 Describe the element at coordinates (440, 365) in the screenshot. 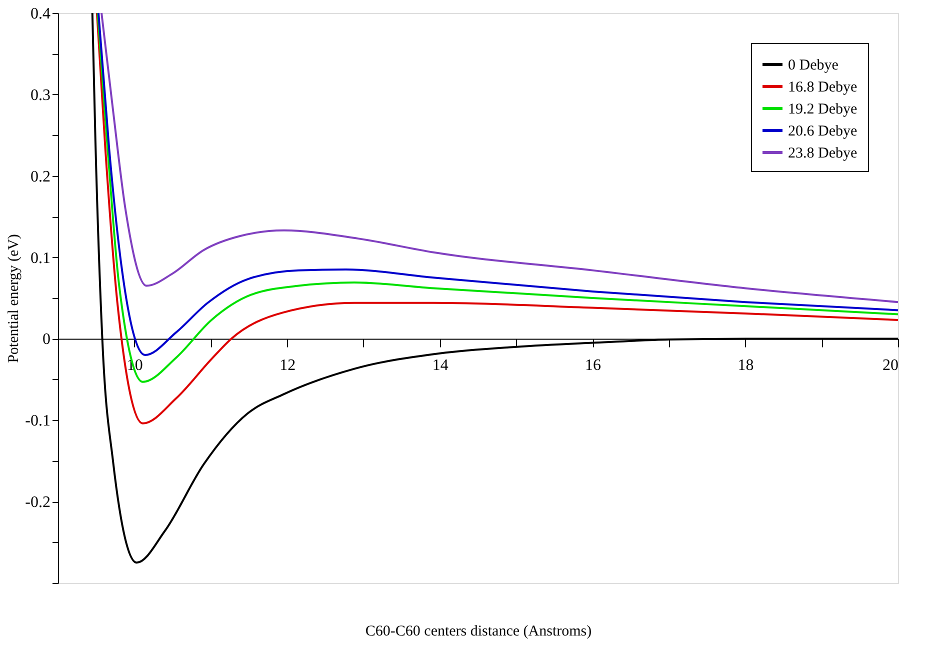

I see `x-tick-label: 14` at that location.